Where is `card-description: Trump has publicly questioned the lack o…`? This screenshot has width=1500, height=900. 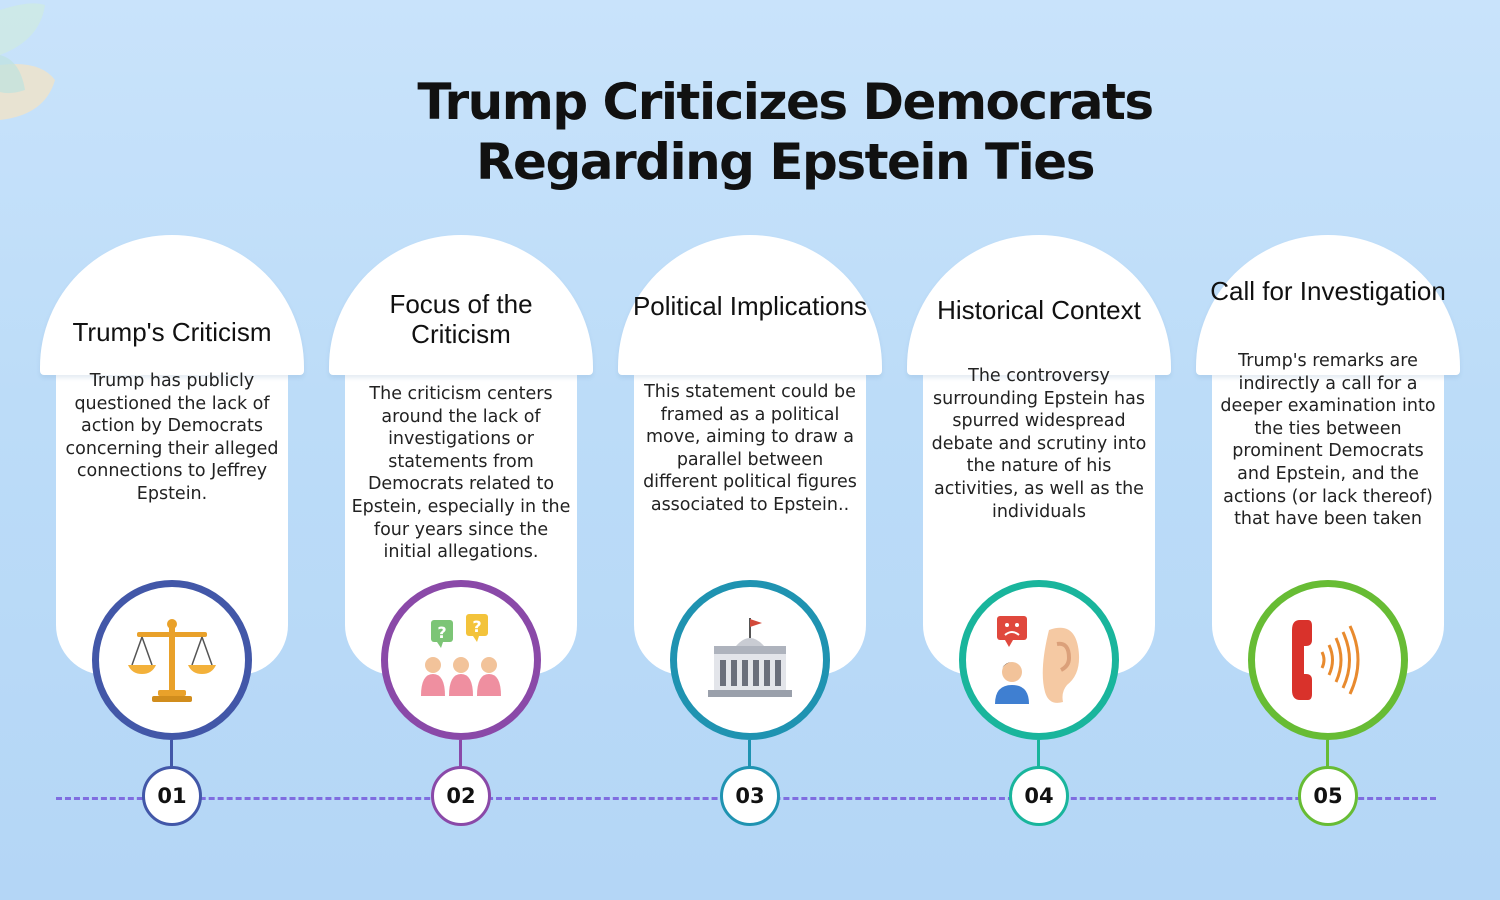 card-description: Trump has publicly questioned the lack o… is located at coordinates (172, 437).